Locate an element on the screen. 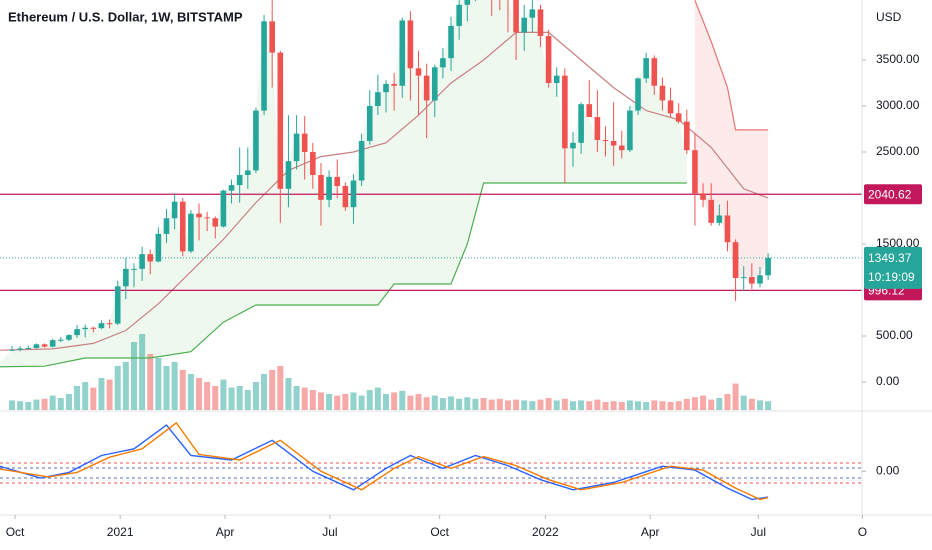 The image size is (932, 550). level-label: 2040.62 is located at coordinates (890, 194).